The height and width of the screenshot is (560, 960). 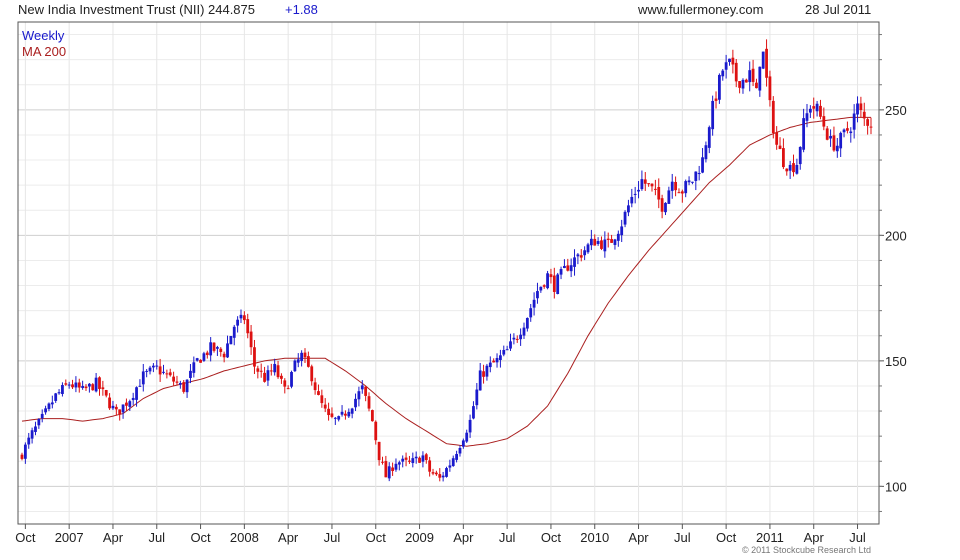 What do you see at coordinates (701, 9) in the screenshot?
I see `source-site: www.fullermoney.com` at bounding box center [701, 9].